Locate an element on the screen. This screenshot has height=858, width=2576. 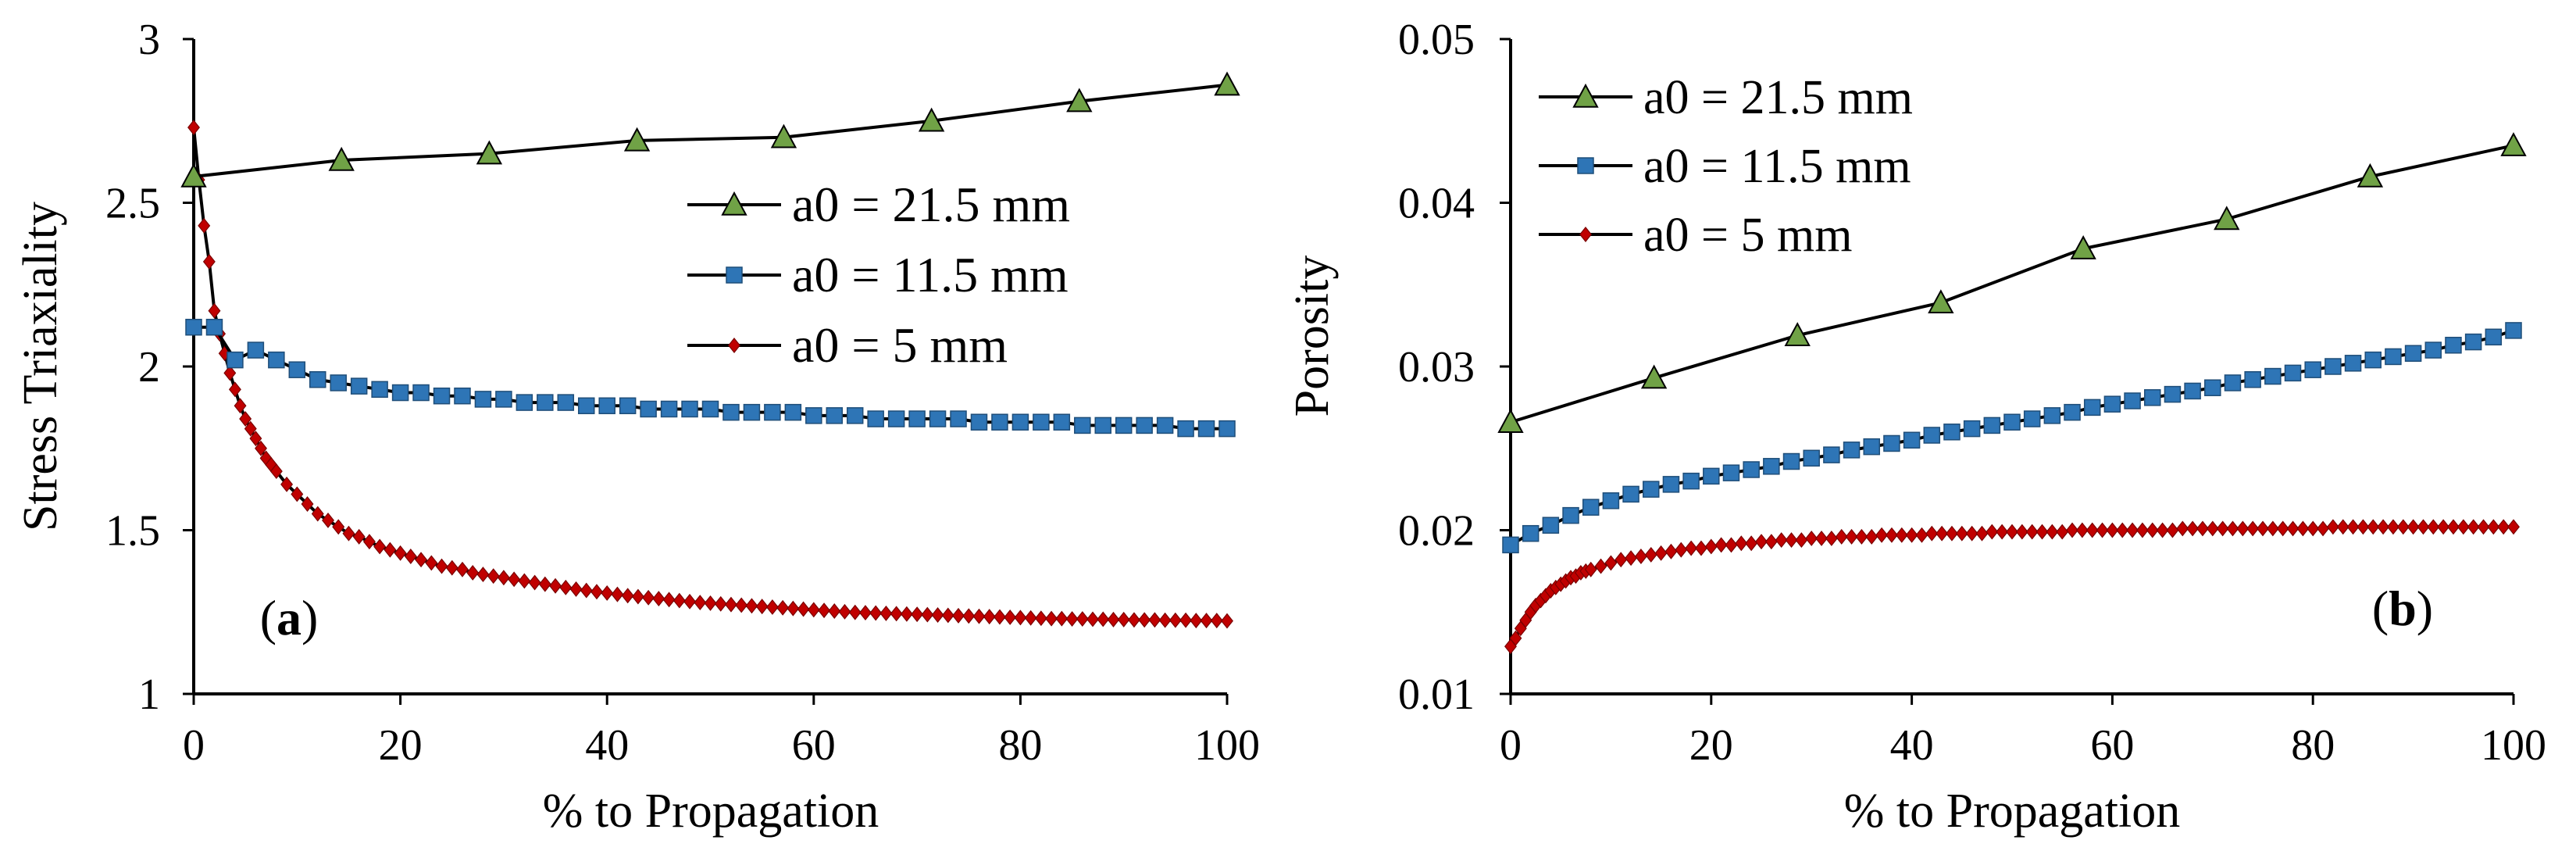
chart-b-x-ticks: 0 20 40 60 80 100 is located at coordinates (2023, 732).